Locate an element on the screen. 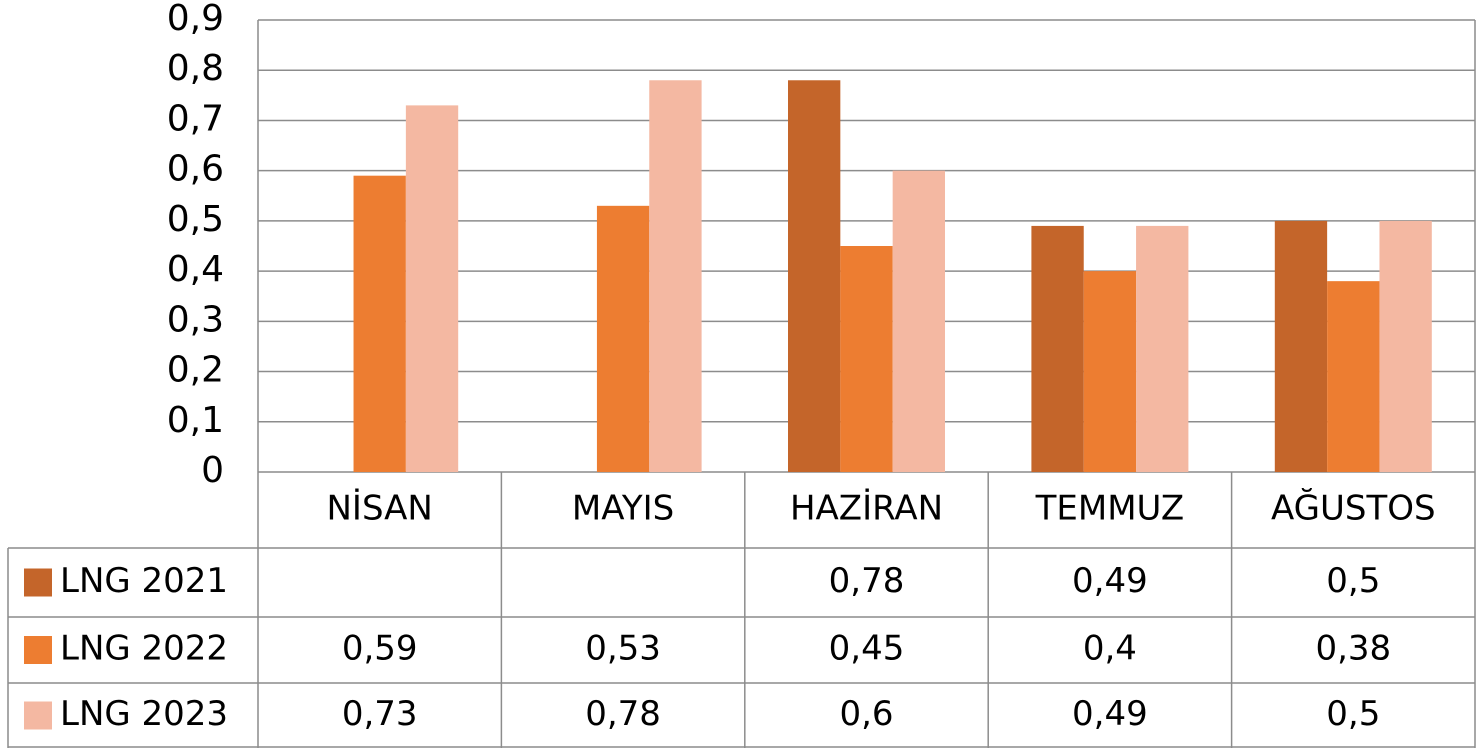 Image resolution: width=1476 pixels, height=748 pixels. y-tick-label: 0,6 is located at coordinates (195, 169).